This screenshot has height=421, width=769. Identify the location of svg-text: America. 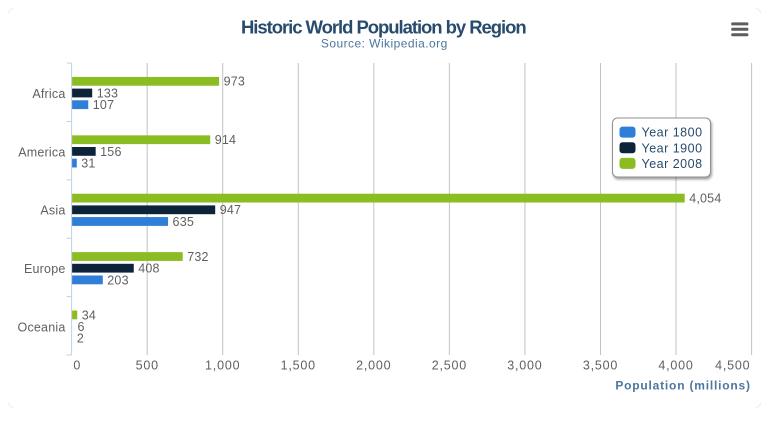
(41, 152).